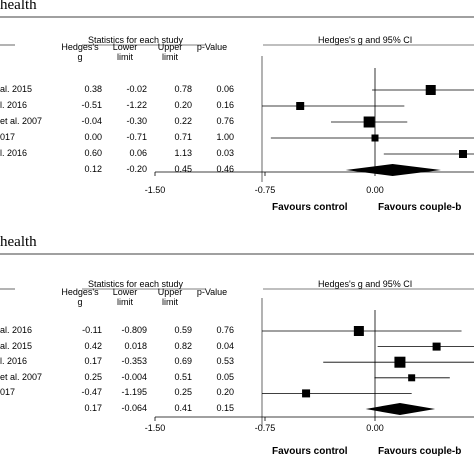 The image size is (474, 474). What do you see at coordinates (134, 376) in the screenshot?
I see `study-lower: -0.004` at bounding box center [134, 376].